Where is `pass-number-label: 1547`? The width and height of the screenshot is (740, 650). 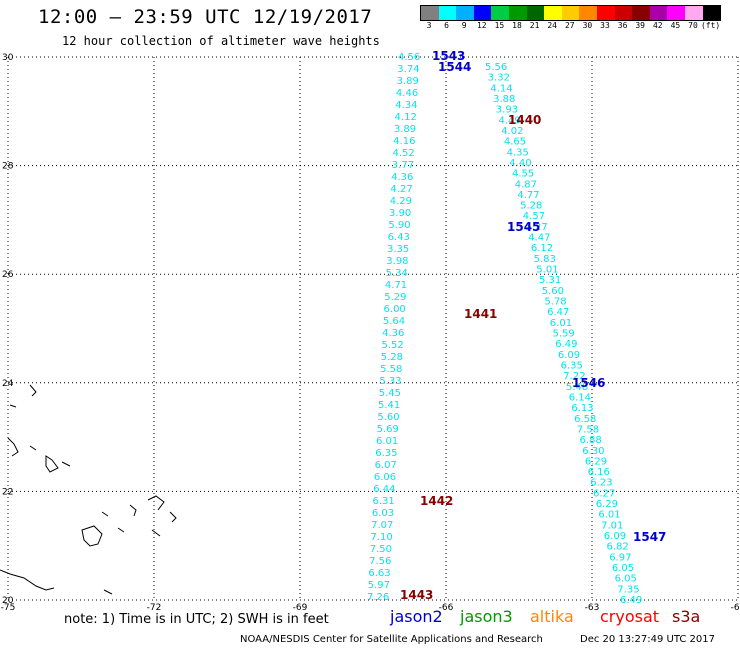
pass-number-label: 1547 is located at coordinates (649, 537).